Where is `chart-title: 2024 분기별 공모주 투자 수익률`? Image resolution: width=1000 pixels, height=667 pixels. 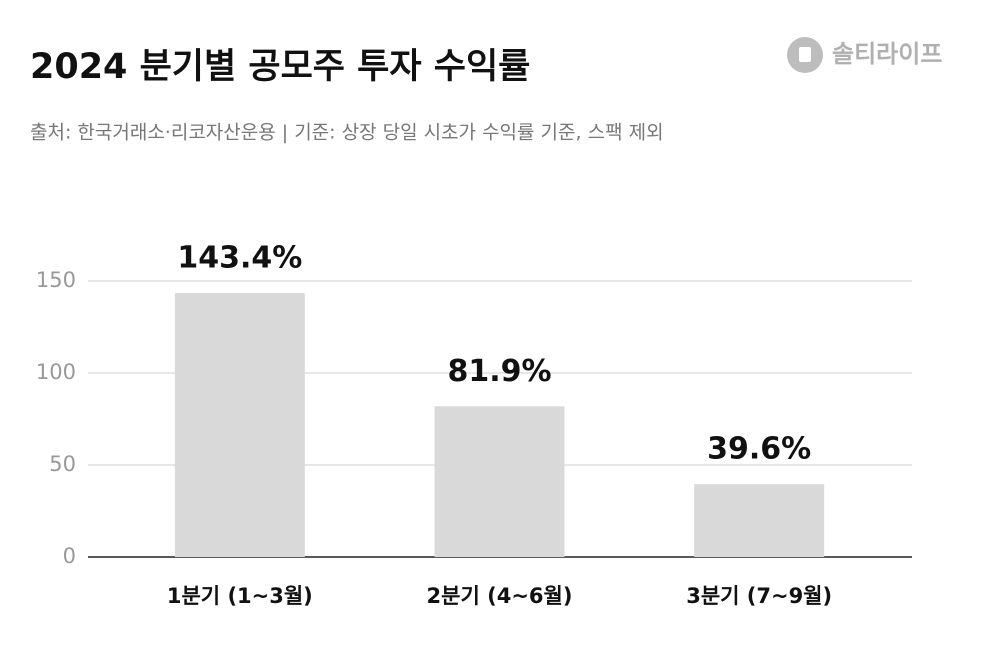
chart-title: 2024 분기별 공모주 투자 수익률 is located at coordinates (280, 67).